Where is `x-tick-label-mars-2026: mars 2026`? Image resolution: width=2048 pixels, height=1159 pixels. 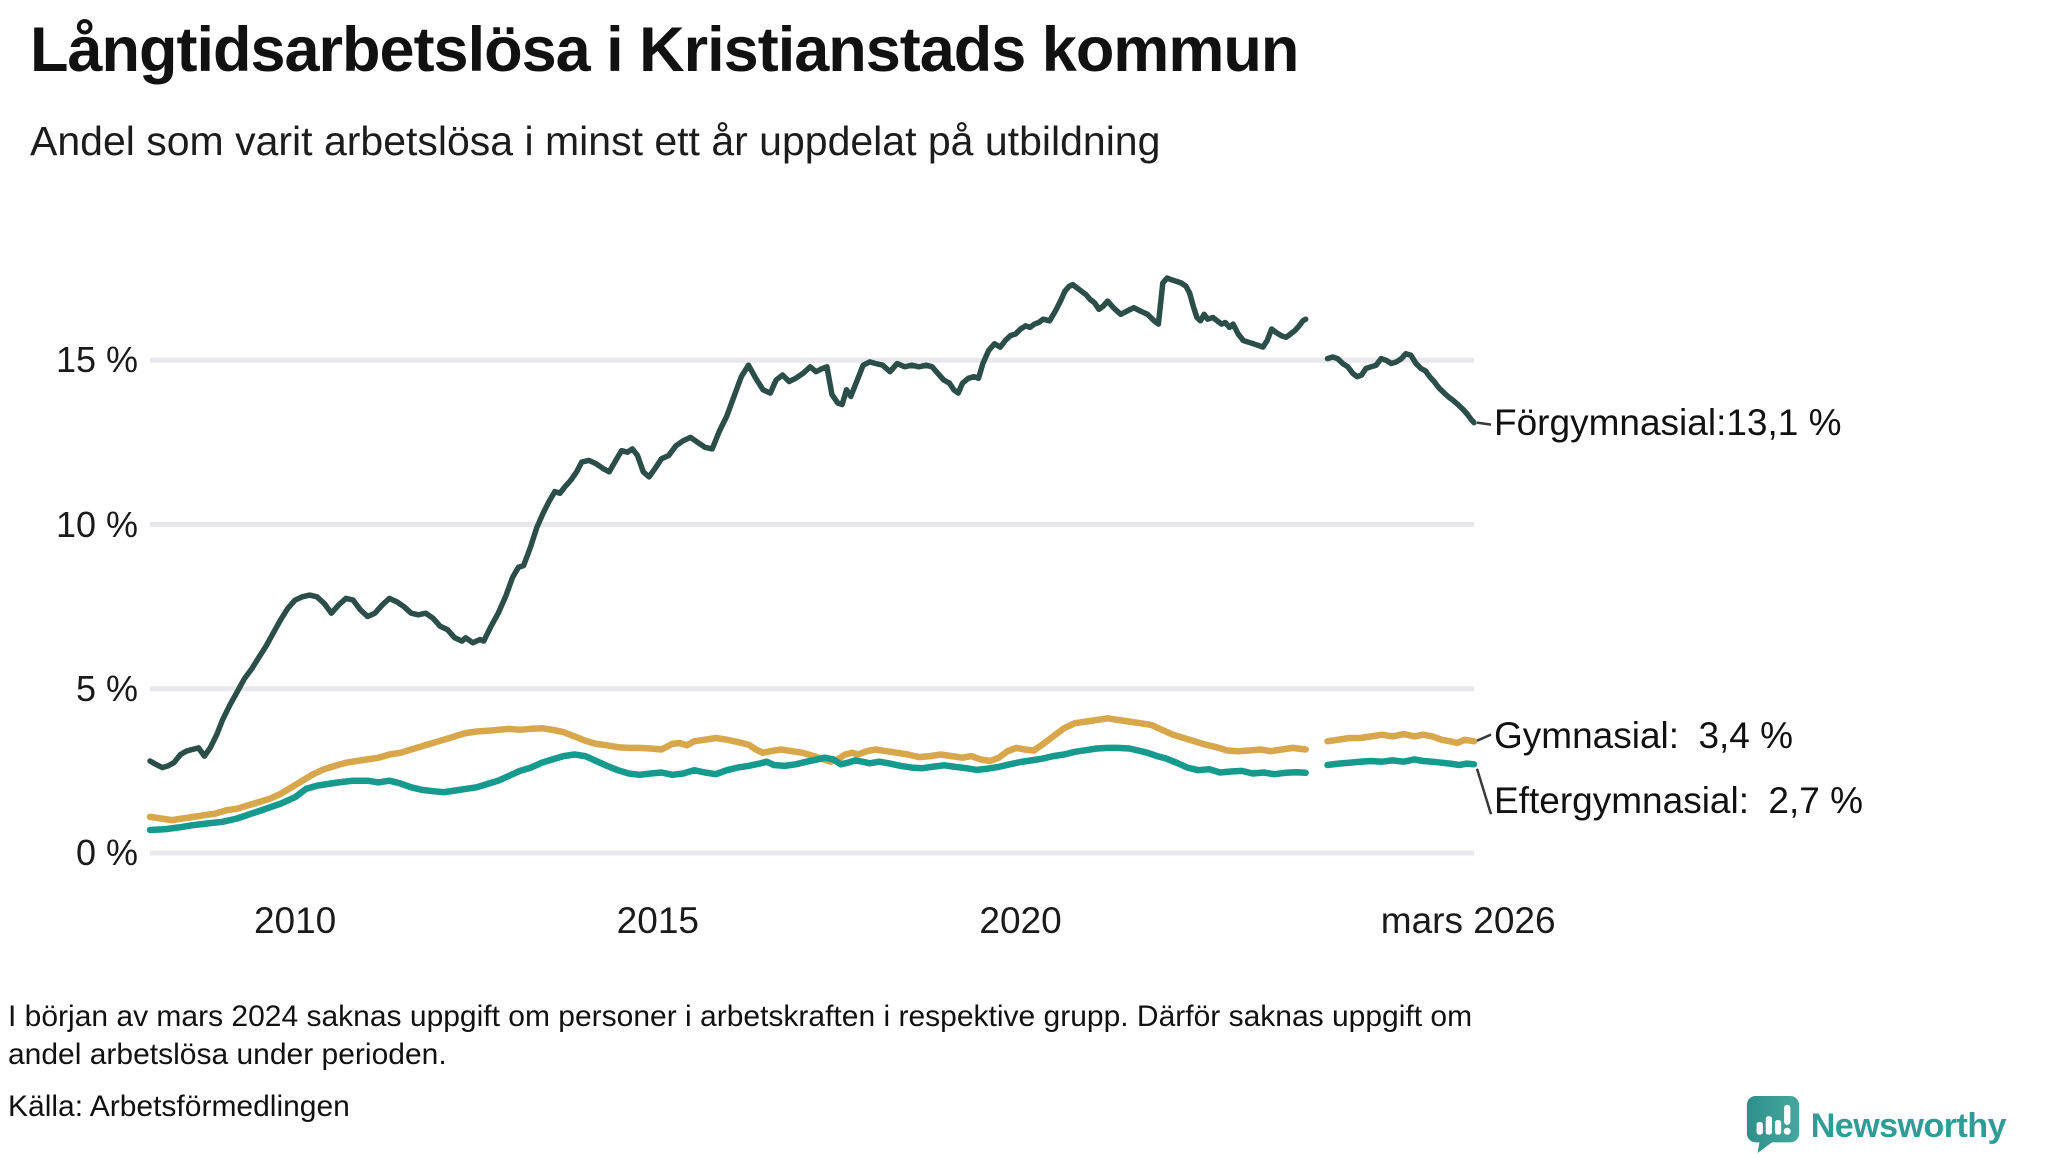 x-tick-label-mars-2026: mars 2026 is located at coordinates (1468, 920).